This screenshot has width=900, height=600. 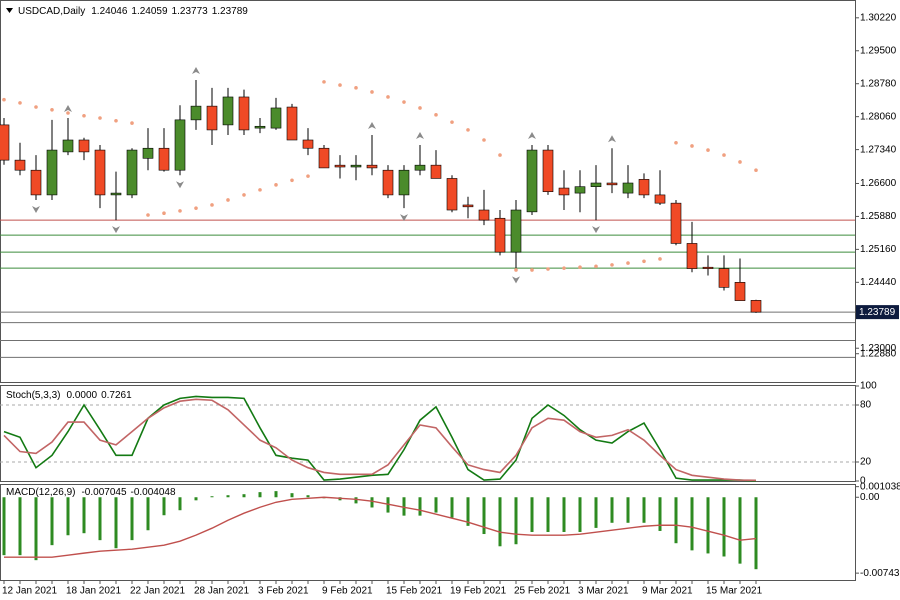 What do you see at coordinates (542, 591) in the screenshot?
I see `x-tick-label: 25 Feb 2021` at bounding box center [542, 591].